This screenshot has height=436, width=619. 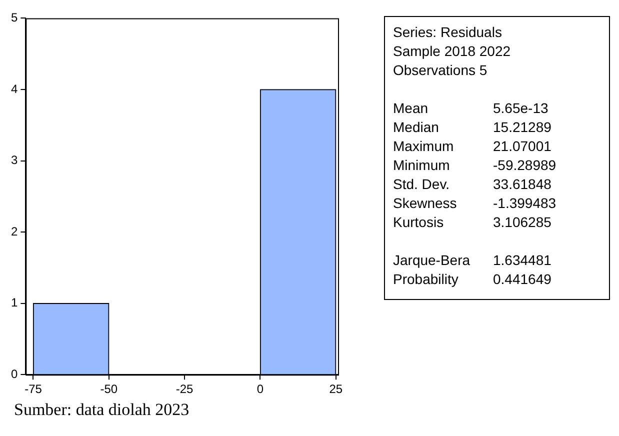 What do you see at coordinates (14, 17) in the screenshot?
I see `y-tick-label: 5` at bounding box center [14, 17].